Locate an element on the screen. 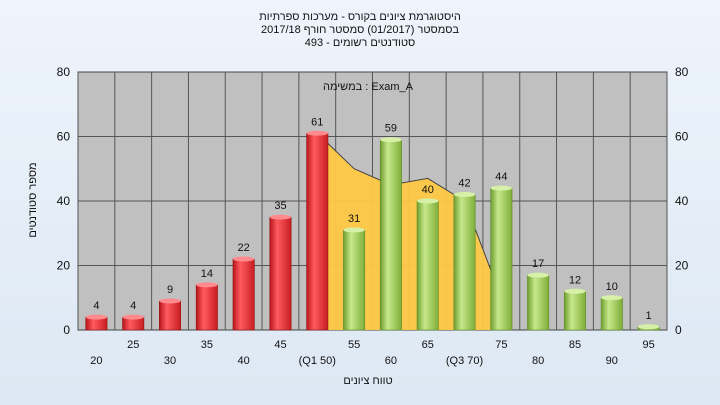  bar-value-label: 31 is located at coordinates (354, 219).